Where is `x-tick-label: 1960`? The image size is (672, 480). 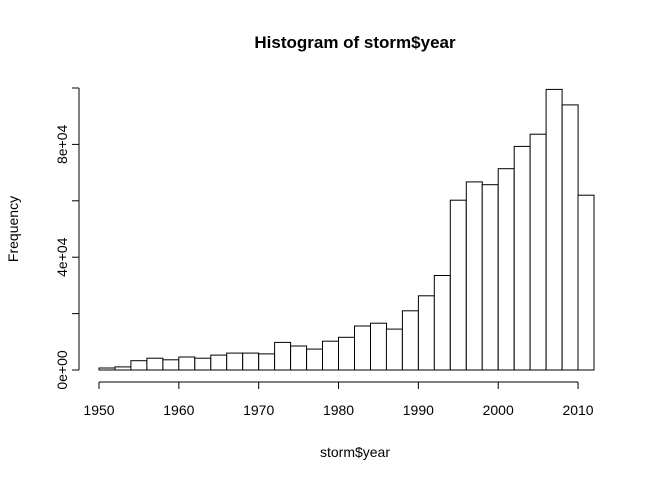
x-tick-label: 1960 is located at coordinates (178, 410).